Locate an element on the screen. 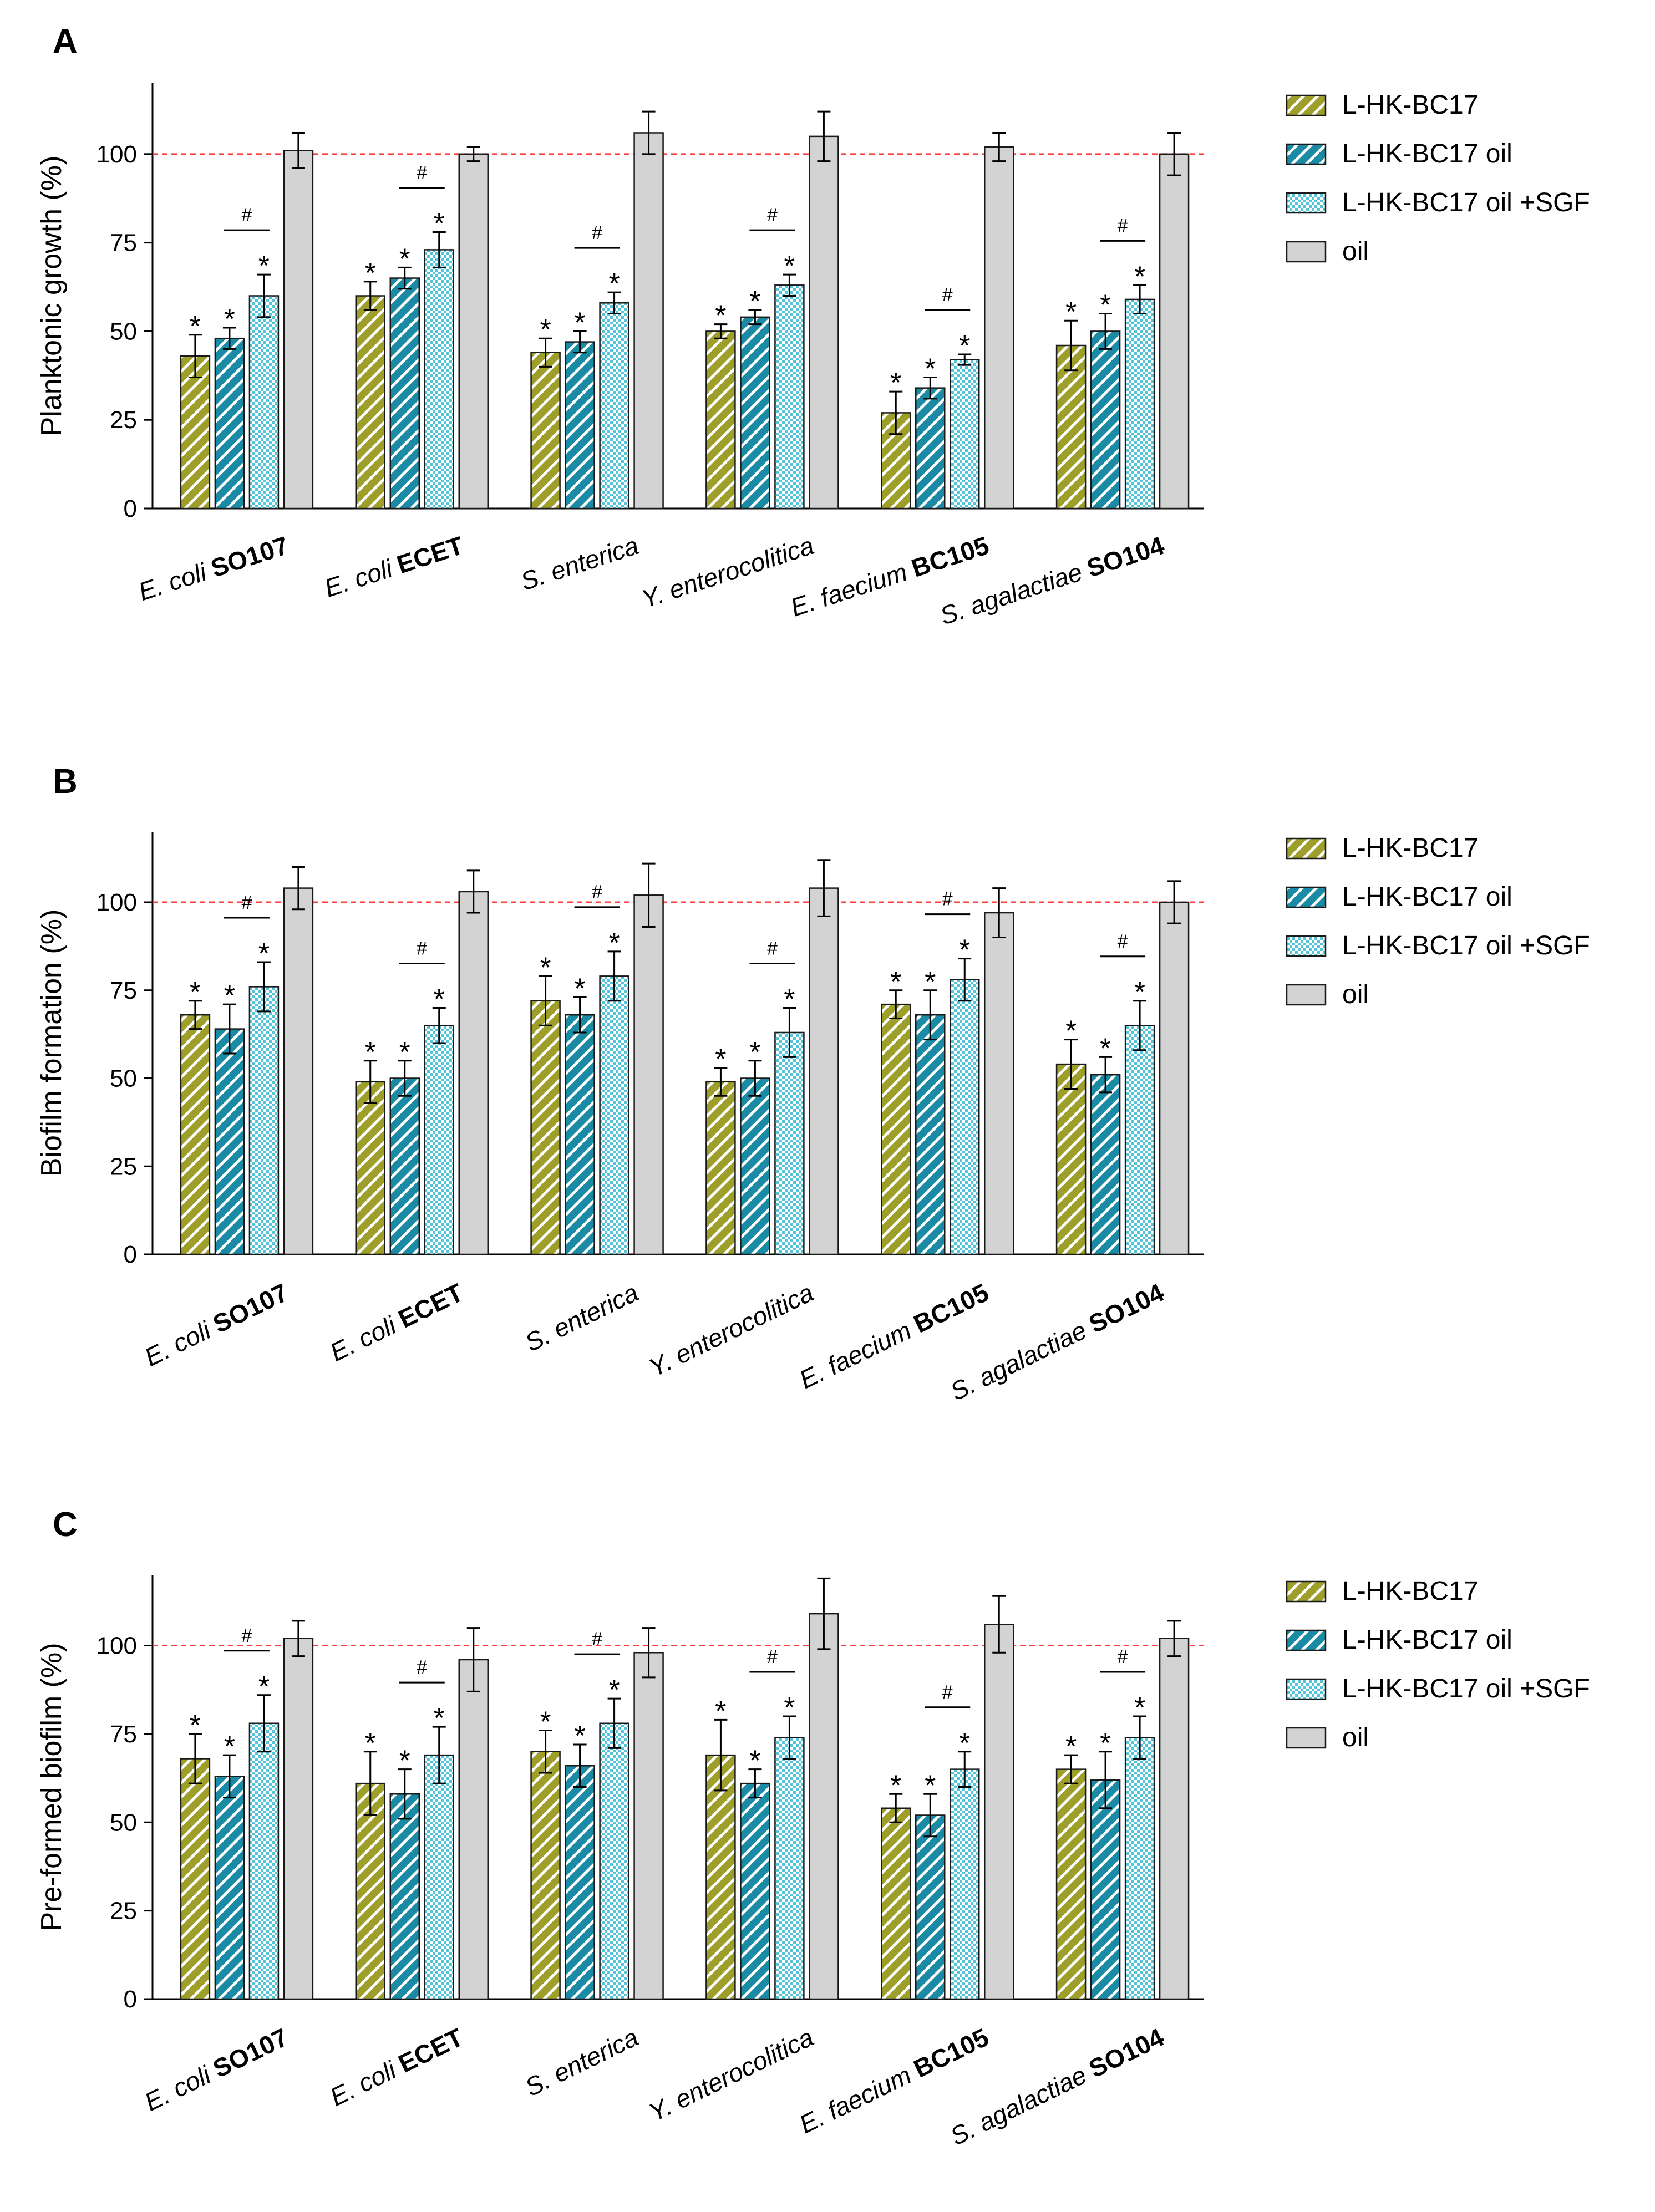 This screenshot has width=1655, height=2212. bar-group: * * * # S. agalactiaeSO104 is located at coordinates (1068, 1885).